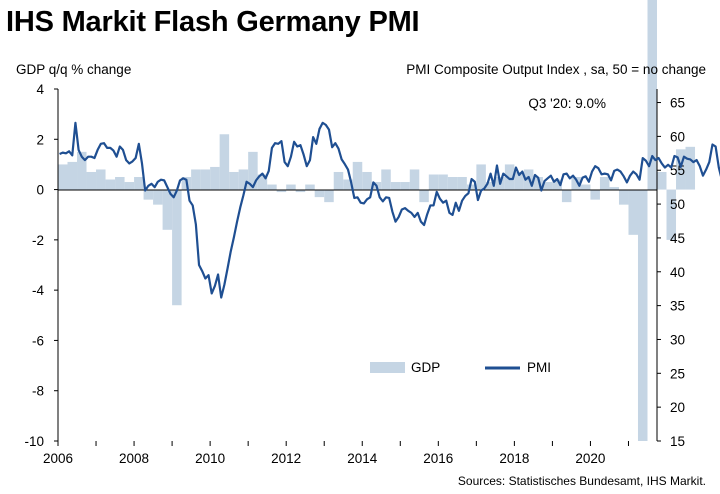 Image resolution: width=720 pixels, height=494 pixels. I want to click on right-tick-label: 35, so click(677, 306).